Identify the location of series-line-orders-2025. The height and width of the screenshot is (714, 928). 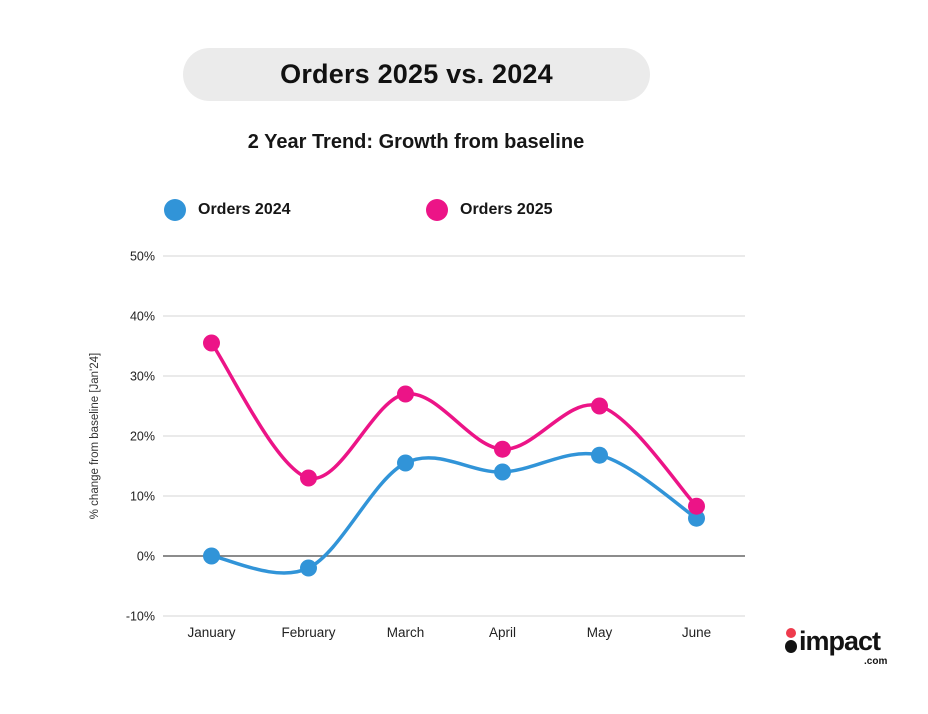
(454, 424).